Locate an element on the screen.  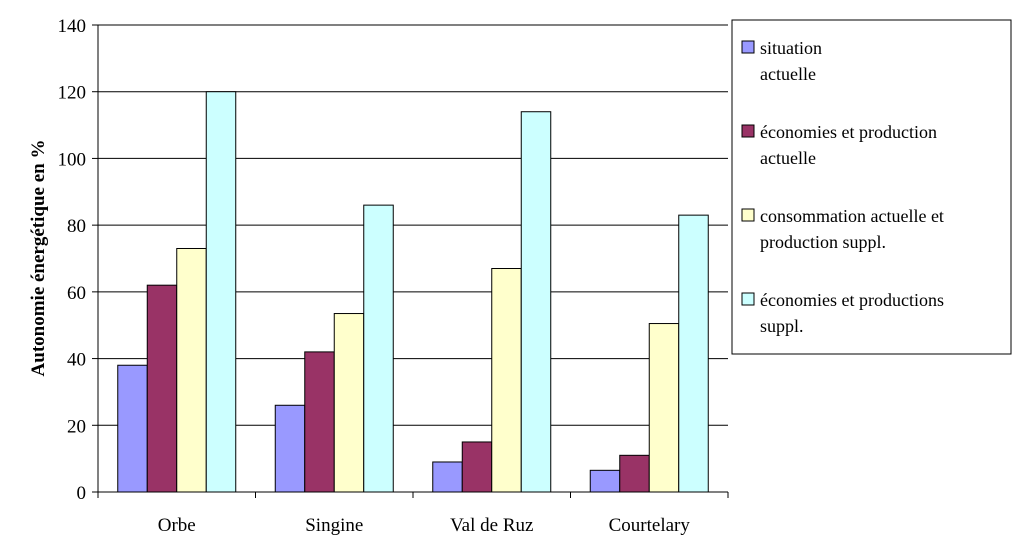
x-tick-label: Singine is located at coordinates (334, 525).